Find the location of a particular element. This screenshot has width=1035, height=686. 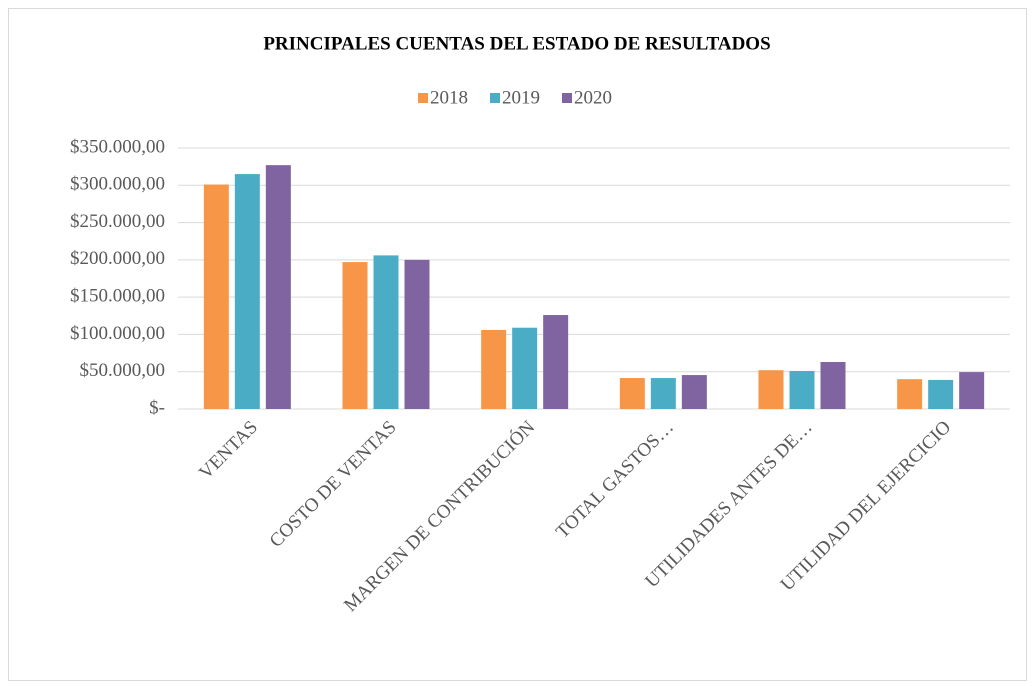

y-tick-label: $300.000,00 is located at coordinates (117, 184).